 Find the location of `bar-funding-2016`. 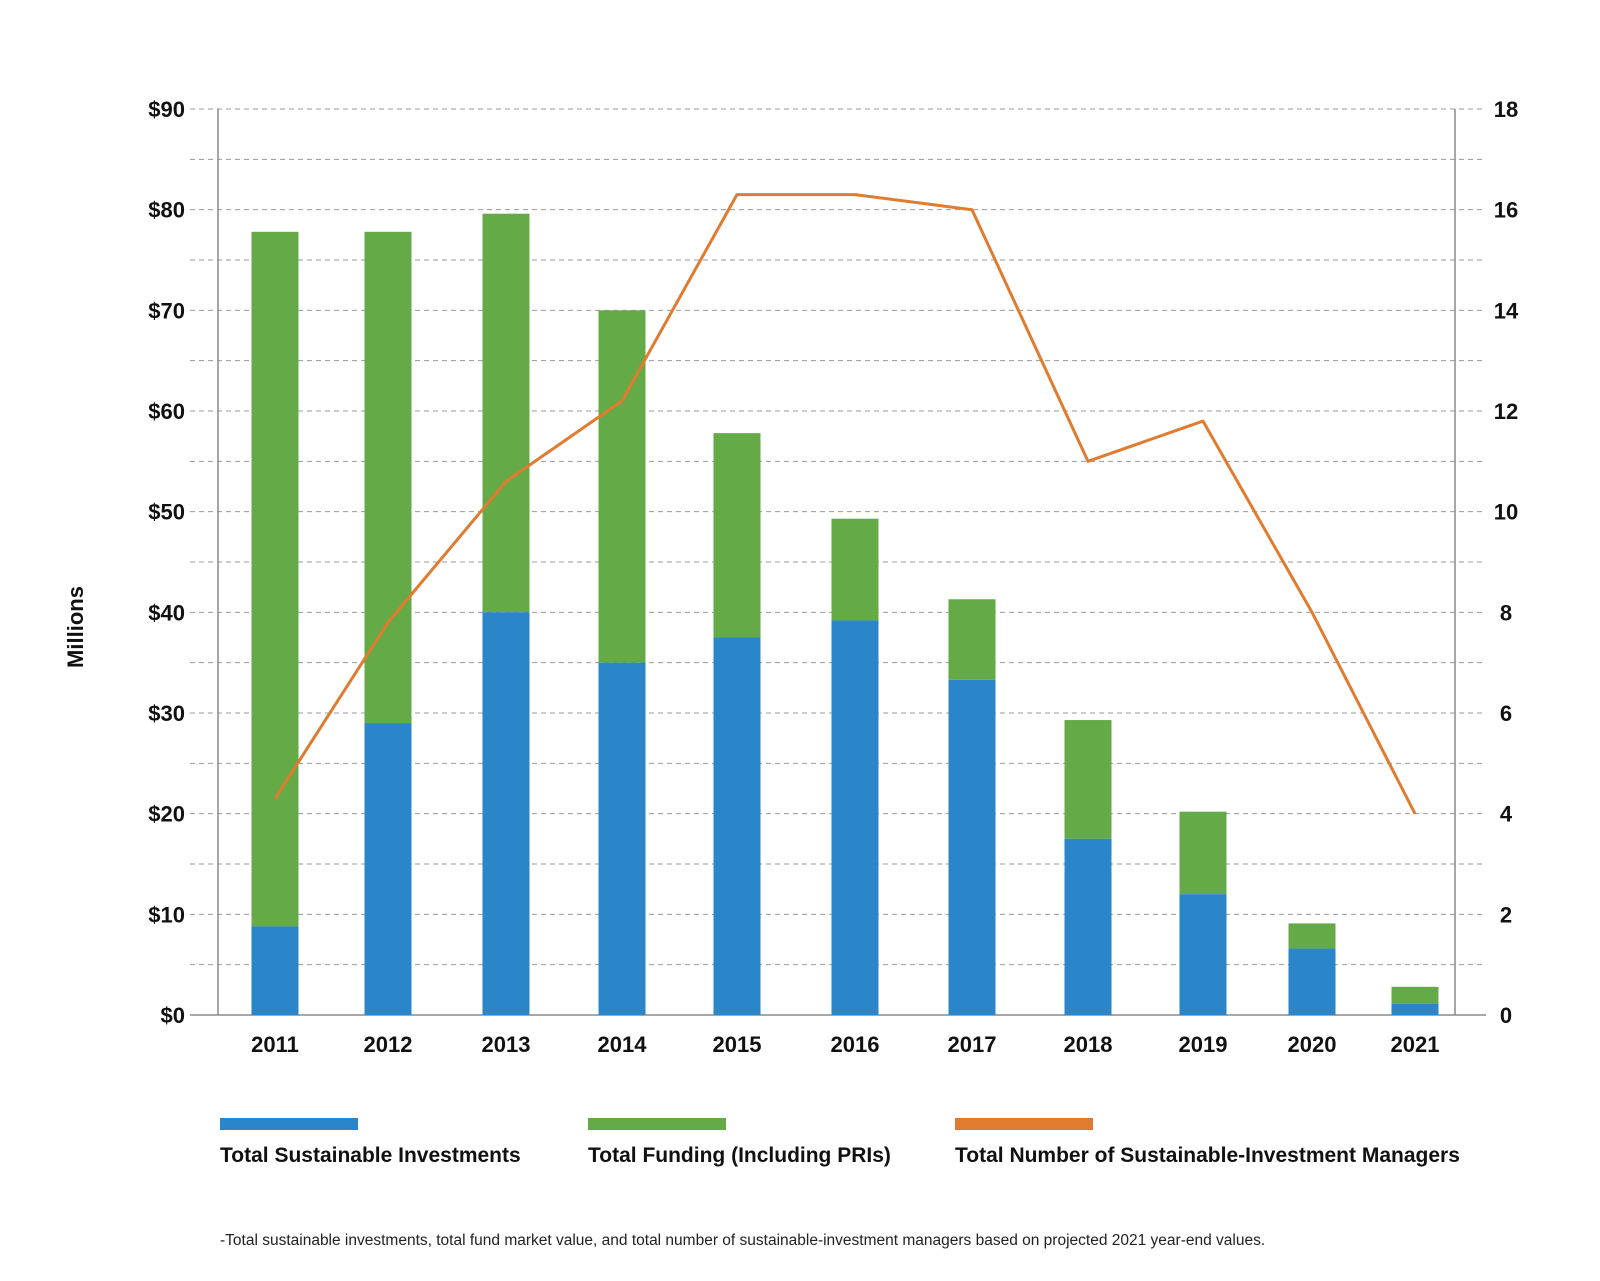

bar-funding-2016 is located at coordinates (855, 569).